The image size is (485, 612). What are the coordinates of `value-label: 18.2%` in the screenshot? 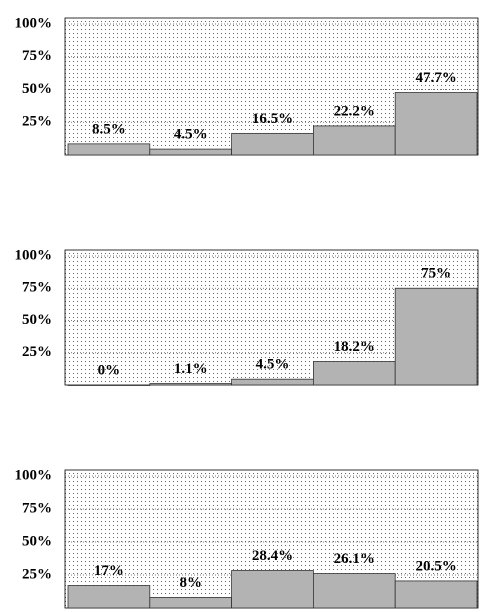 It's located at (354, 347).